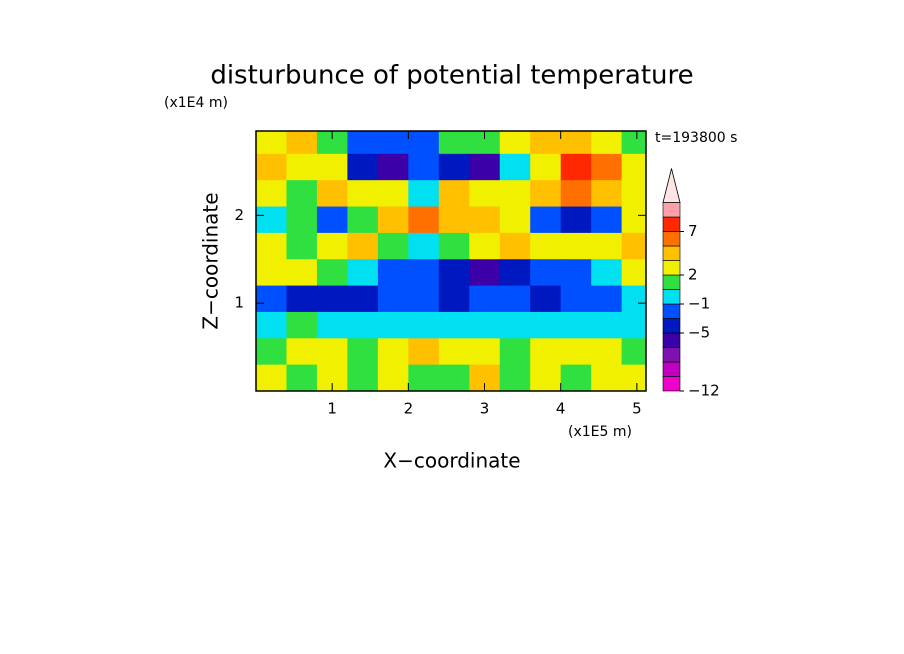 The height and width of the screenshot is (654, 904). What do you see at coordinates (671, 185) in the screenshot?
I see `colorbar-extension` at bounding box center [671, 185].